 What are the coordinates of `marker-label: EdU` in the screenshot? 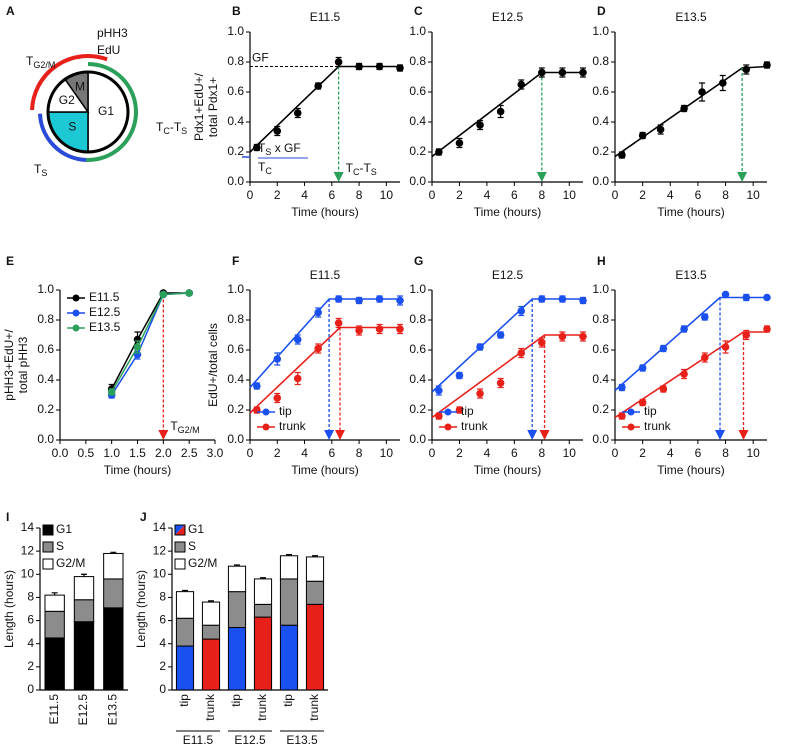 It's located at (108, 50).